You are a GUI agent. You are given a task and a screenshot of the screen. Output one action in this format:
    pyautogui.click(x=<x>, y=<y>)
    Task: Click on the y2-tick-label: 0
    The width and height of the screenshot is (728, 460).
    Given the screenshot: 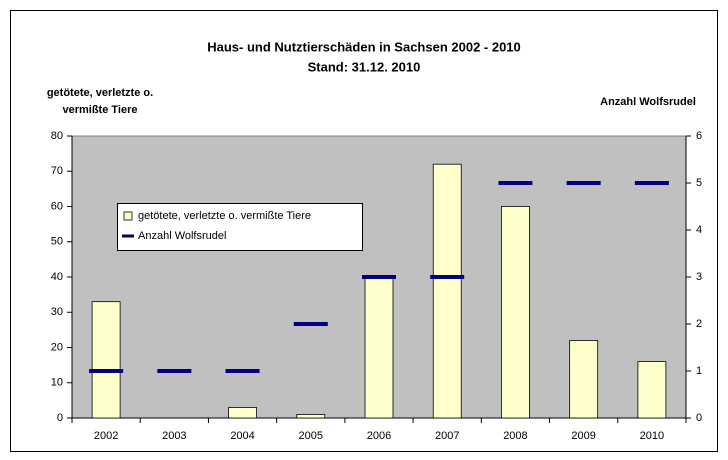 What is the action you would take?
    pyautogui.click(x=699, y=418)
    